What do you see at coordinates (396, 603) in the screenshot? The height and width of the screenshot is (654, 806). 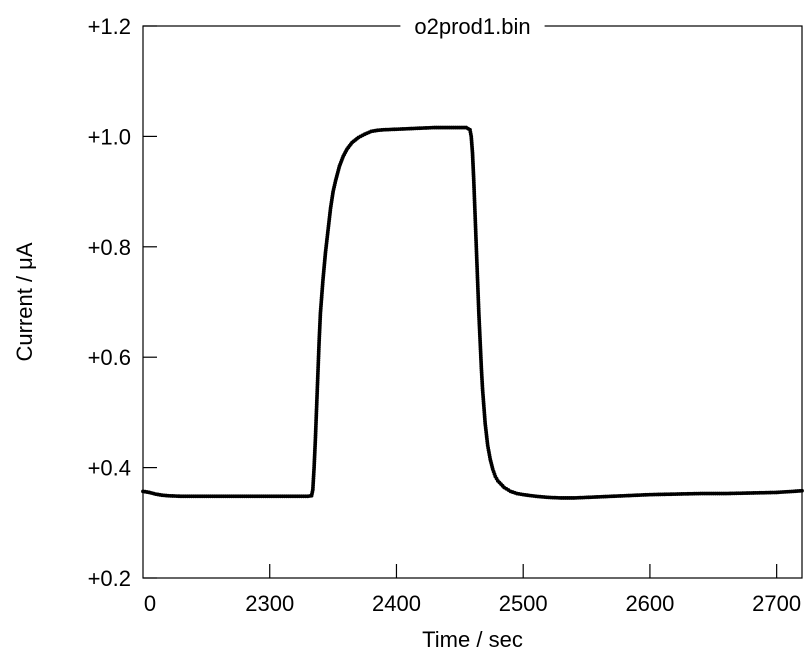 I see `x-tick-label: 2400` at bounding box center [396, 603].